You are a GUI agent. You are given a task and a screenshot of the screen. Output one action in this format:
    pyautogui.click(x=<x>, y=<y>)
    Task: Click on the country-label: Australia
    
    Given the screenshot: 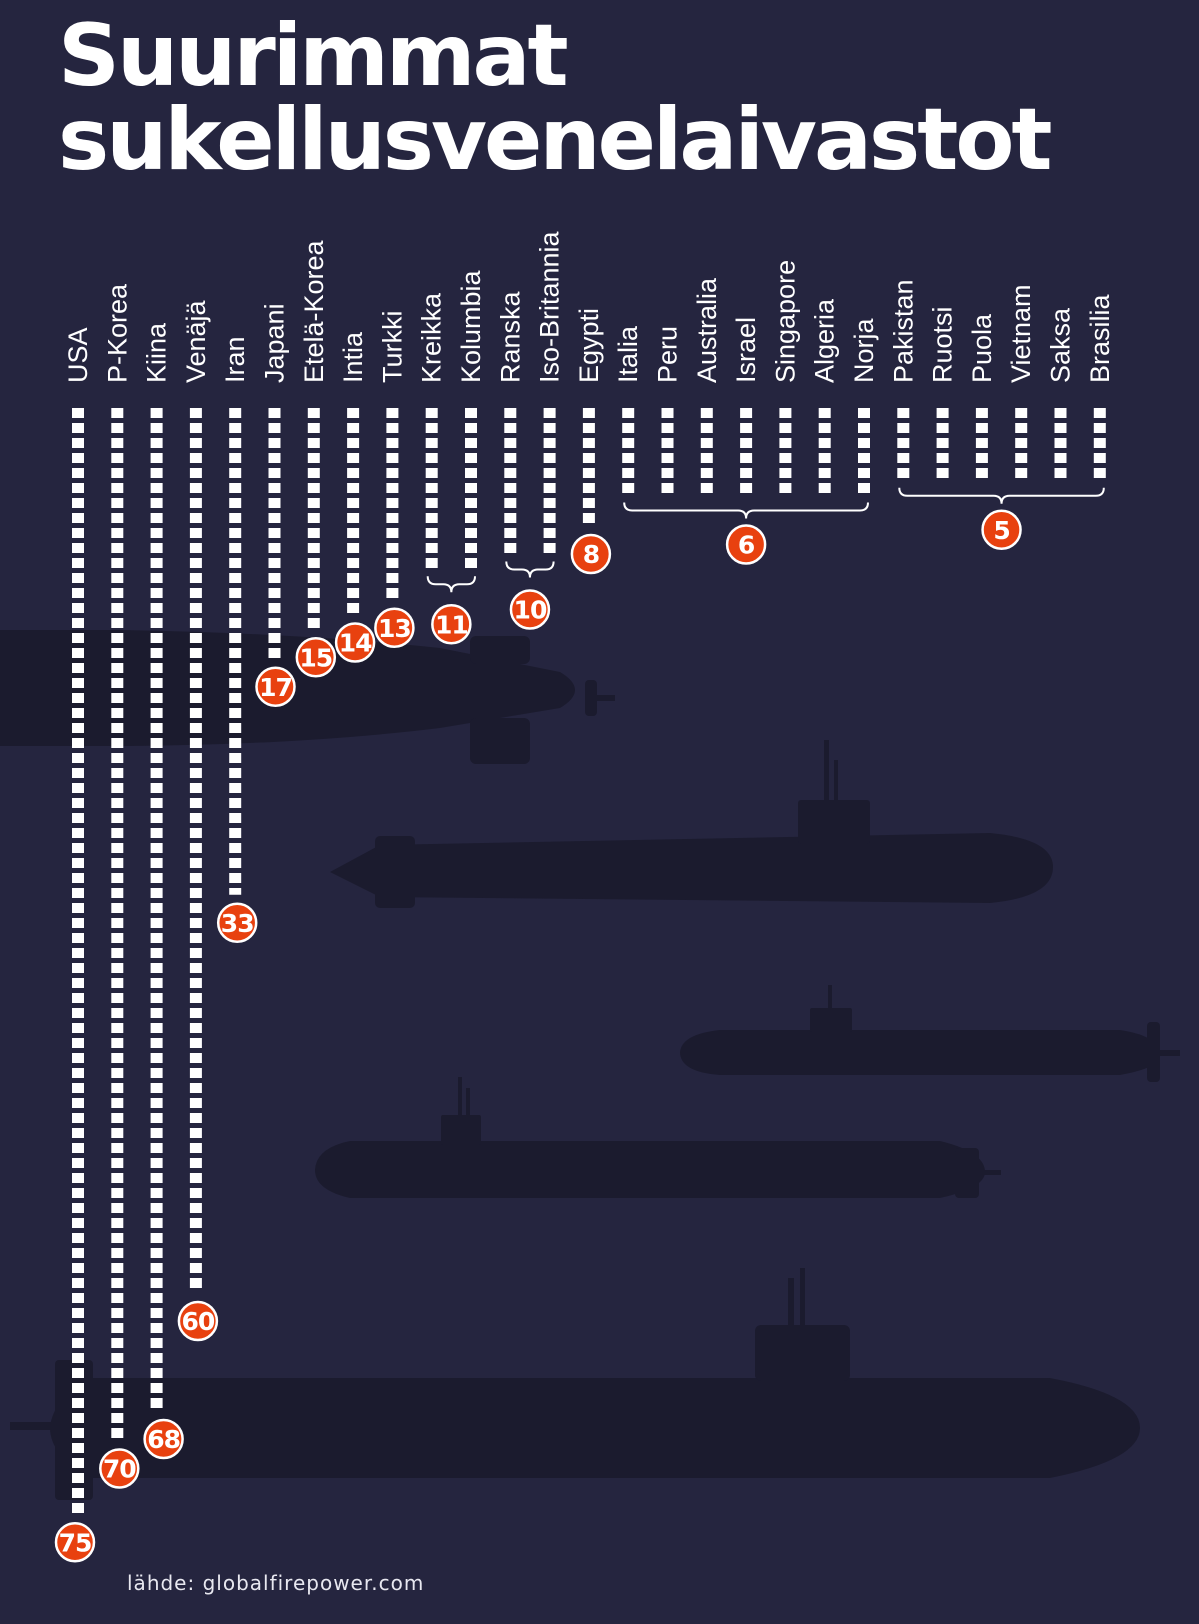 What is the action you would take?
    pyautogui.click(x=707, y=330)
    